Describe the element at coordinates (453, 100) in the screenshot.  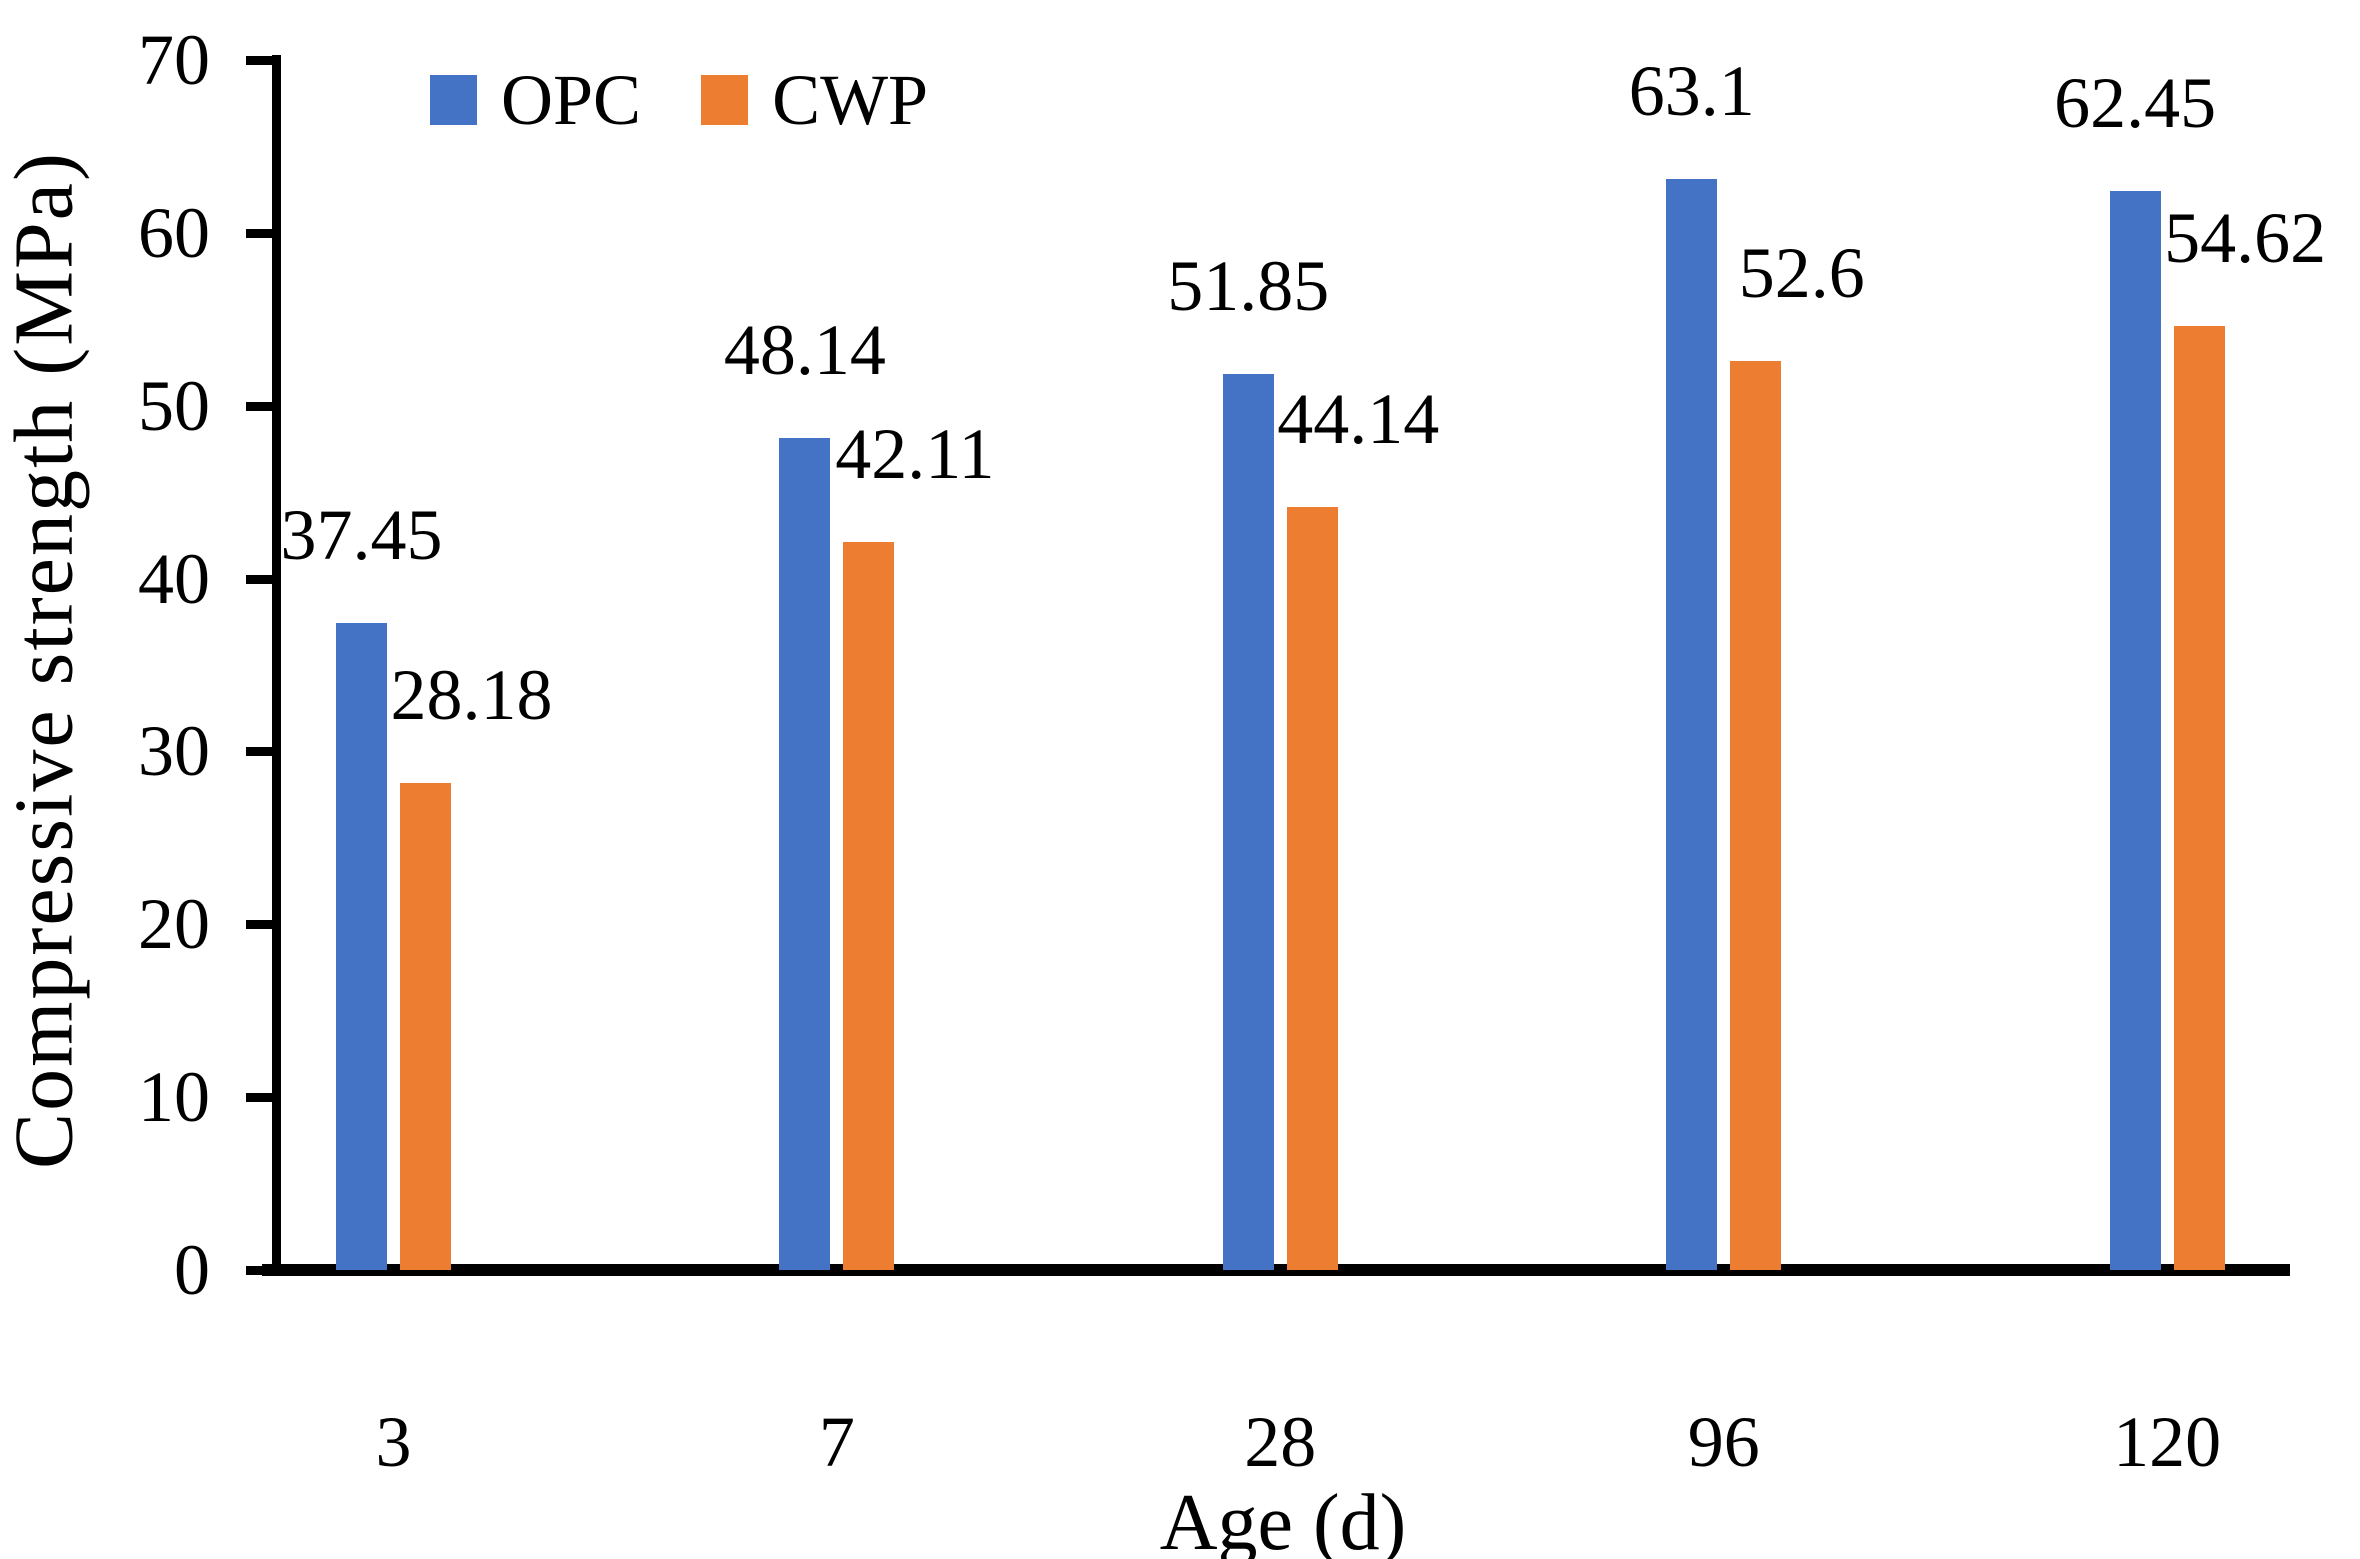
I see `legend-swatch-opc` at that location.